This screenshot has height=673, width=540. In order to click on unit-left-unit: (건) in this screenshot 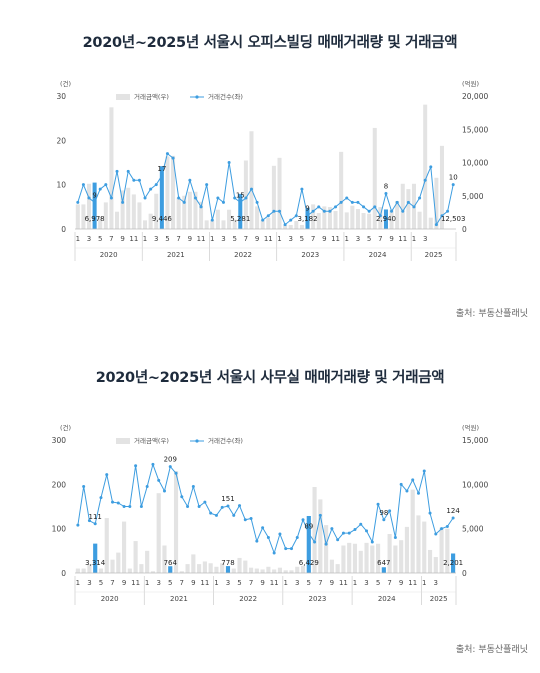, I will do `click(65, 427)`.